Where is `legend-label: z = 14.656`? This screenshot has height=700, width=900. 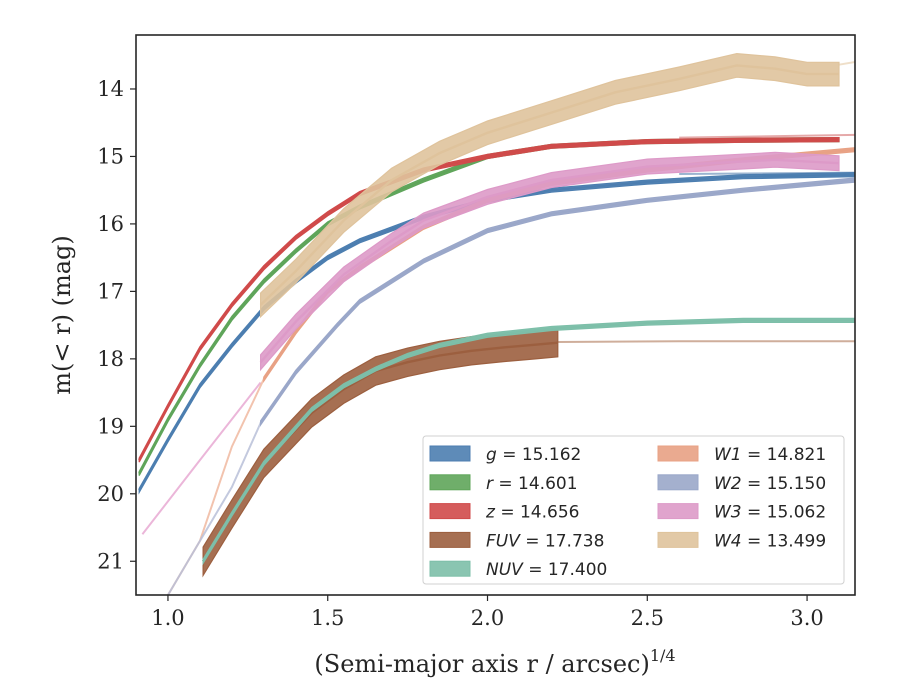
legend-label: z = 14.656 is located at coordinates (532, 513).